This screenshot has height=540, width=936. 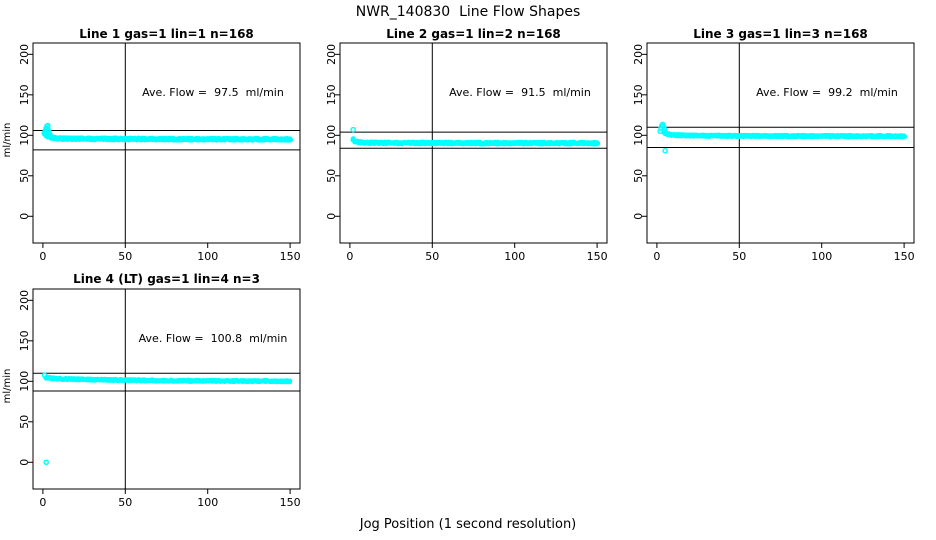 What do you see at coordinates (780, 34) in the screenshot?
I see `subplot3-title: Line 3 gas=1 lin=3 n=168` at bounding box center [780, 34].